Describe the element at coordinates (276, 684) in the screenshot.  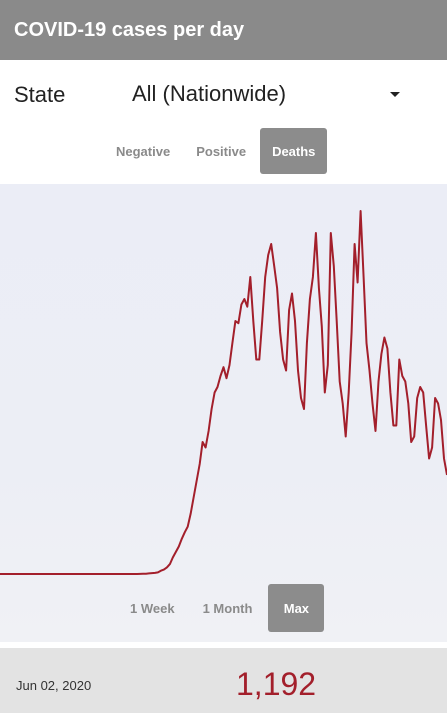
I see `selected-value: 1,192` at that location.